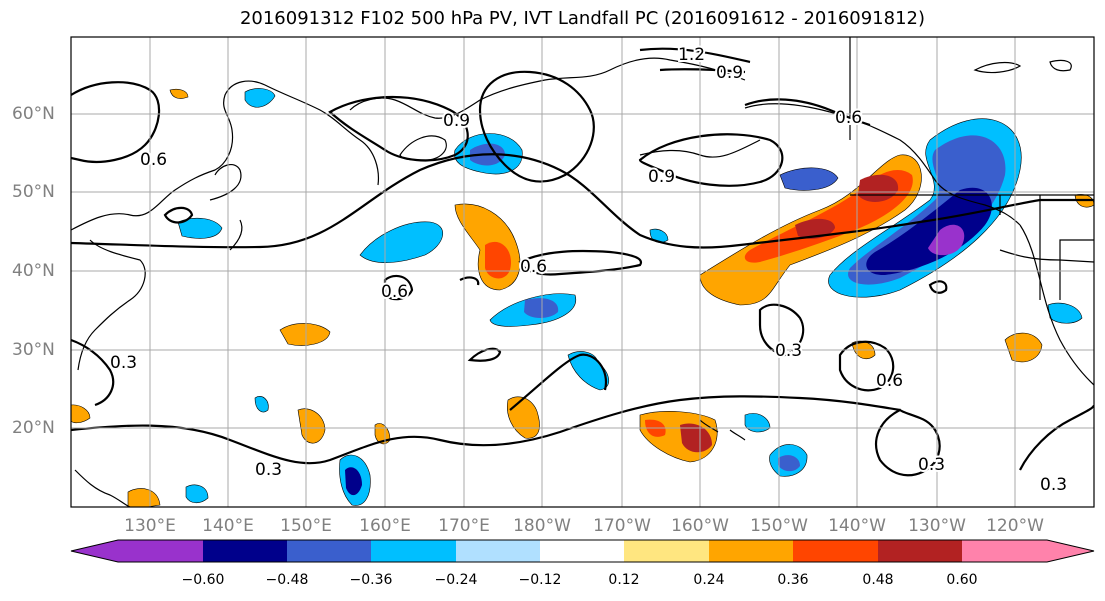 The height and width of the screenshot is (601, 1105). I want to click on lon-label: 170°E, so click(464, 526).